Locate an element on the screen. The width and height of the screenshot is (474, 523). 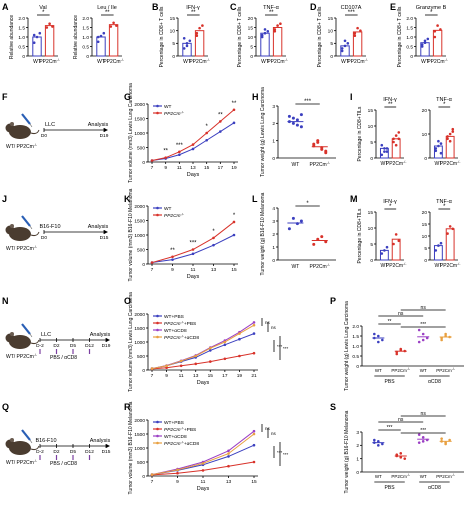
panel-m-tnf-title: TNF-α is located at coordinates (444, 202).